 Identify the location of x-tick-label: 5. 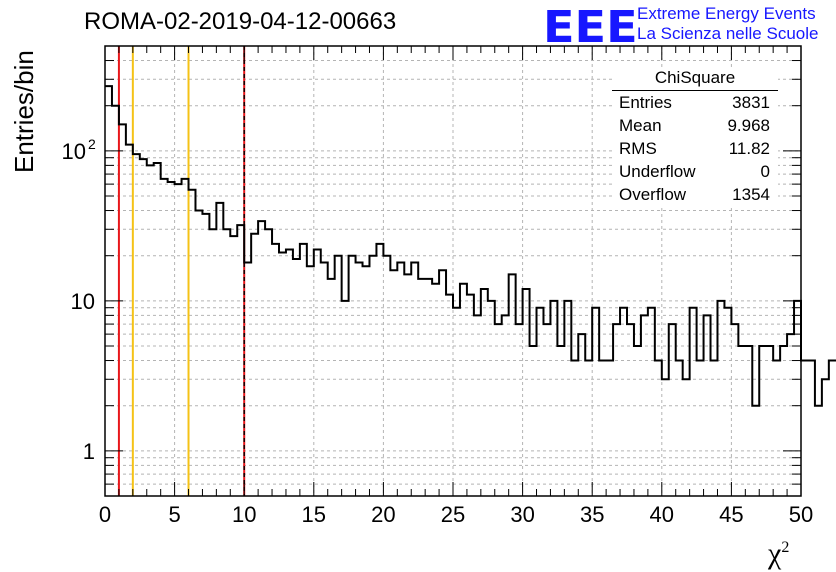
(174, 514).